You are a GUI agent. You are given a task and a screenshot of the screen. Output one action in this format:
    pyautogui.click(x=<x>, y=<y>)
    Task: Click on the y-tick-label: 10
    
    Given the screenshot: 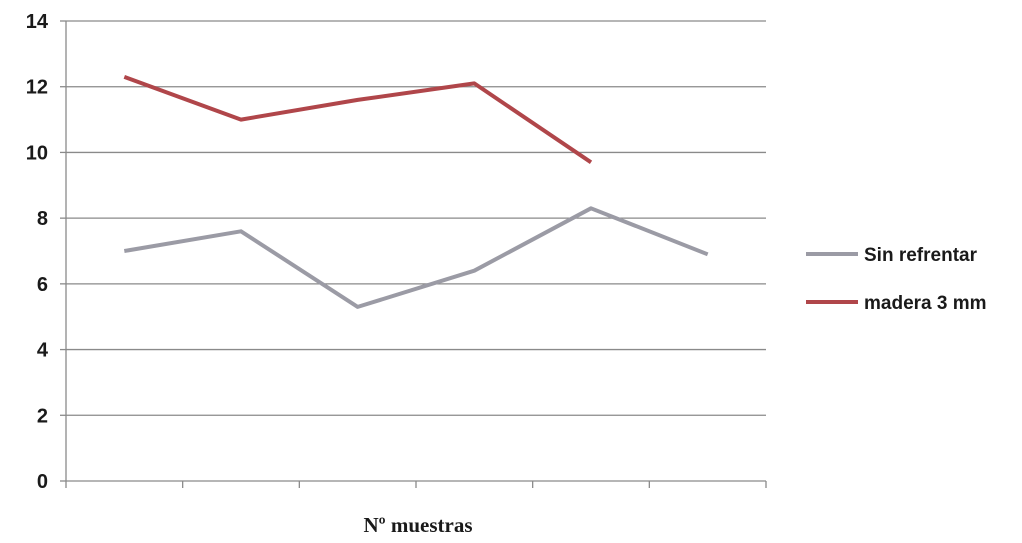 What is the action you would take?
    pyautogui.click(x=37, y=153)
    